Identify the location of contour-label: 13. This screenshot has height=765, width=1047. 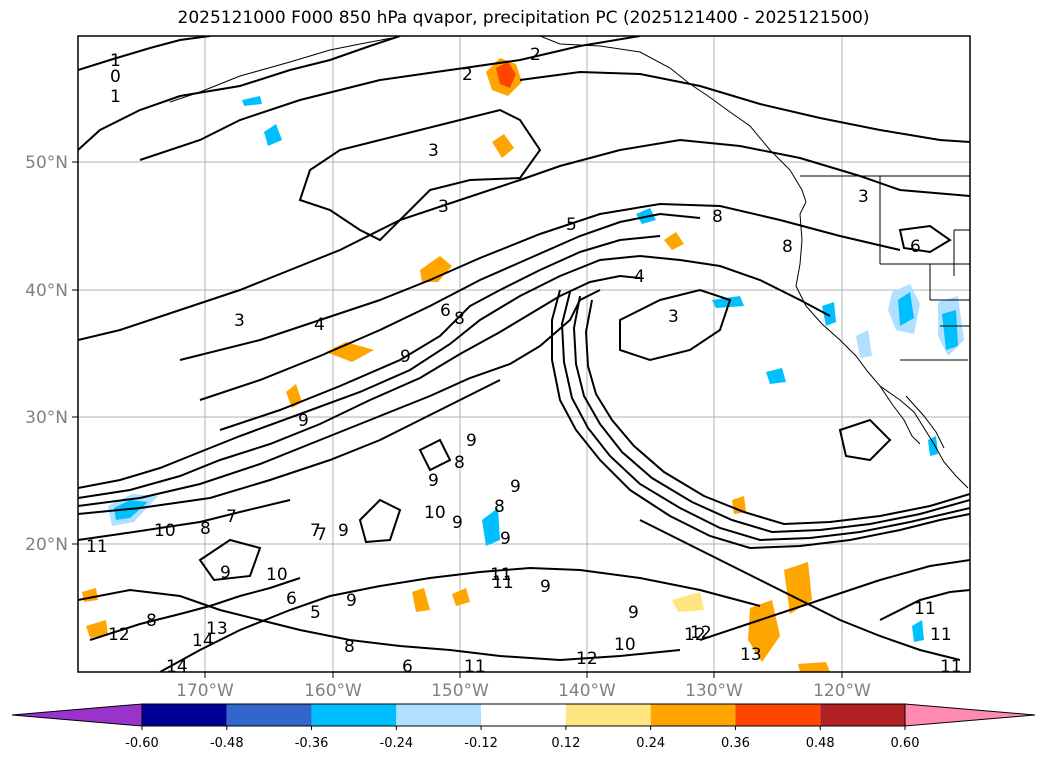
(217, 629).